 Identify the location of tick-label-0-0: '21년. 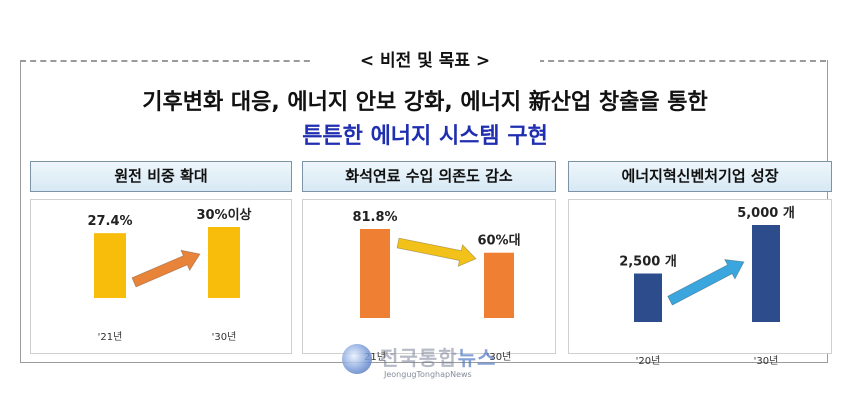
(110, 337).